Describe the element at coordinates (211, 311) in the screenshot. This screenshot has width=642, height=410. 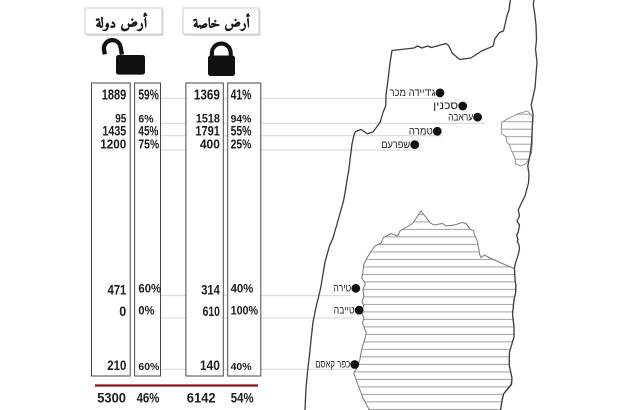
I see `svg-text: 610` at that location.